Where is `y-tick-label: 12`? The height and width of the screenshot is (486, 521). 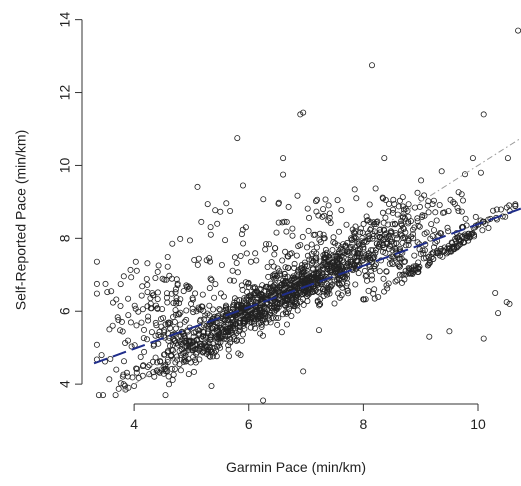 y-tick-label: 12 is located at coordinates (65, 93).